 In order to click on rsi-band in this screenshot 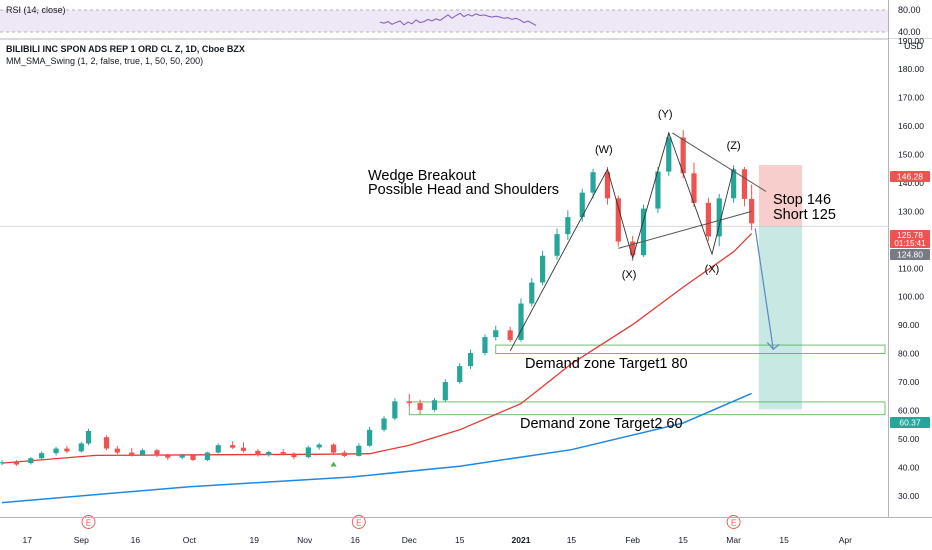, I will do `click(444, 21)`.